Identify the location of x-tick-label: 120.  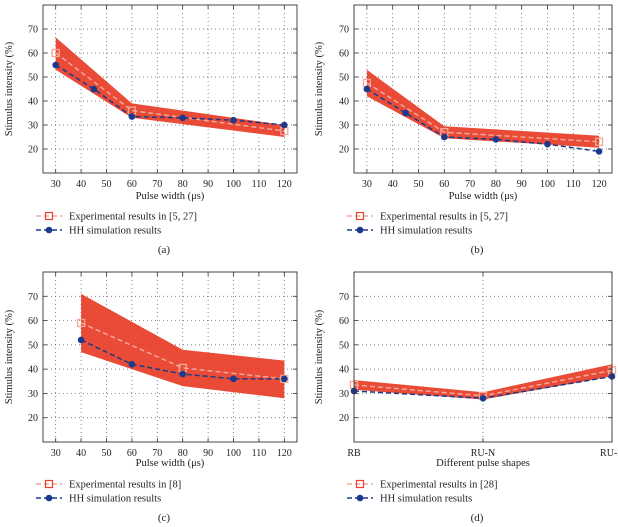
(284, 184).